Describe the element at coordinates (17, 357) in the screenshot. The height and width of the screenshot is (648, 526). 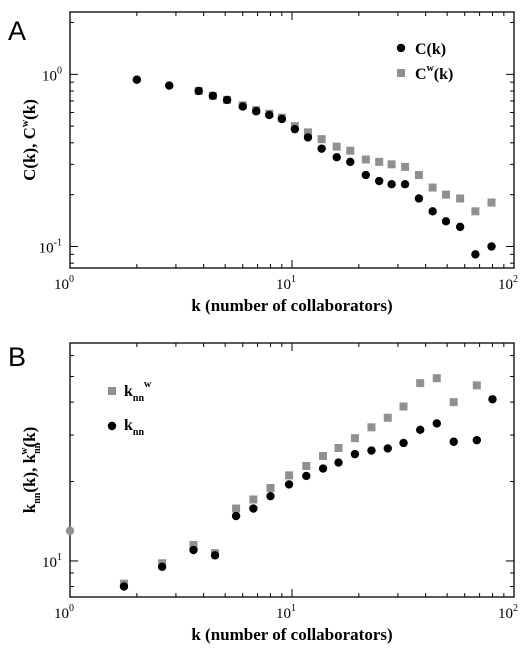
I see `panel-b-letter: B` at that location.